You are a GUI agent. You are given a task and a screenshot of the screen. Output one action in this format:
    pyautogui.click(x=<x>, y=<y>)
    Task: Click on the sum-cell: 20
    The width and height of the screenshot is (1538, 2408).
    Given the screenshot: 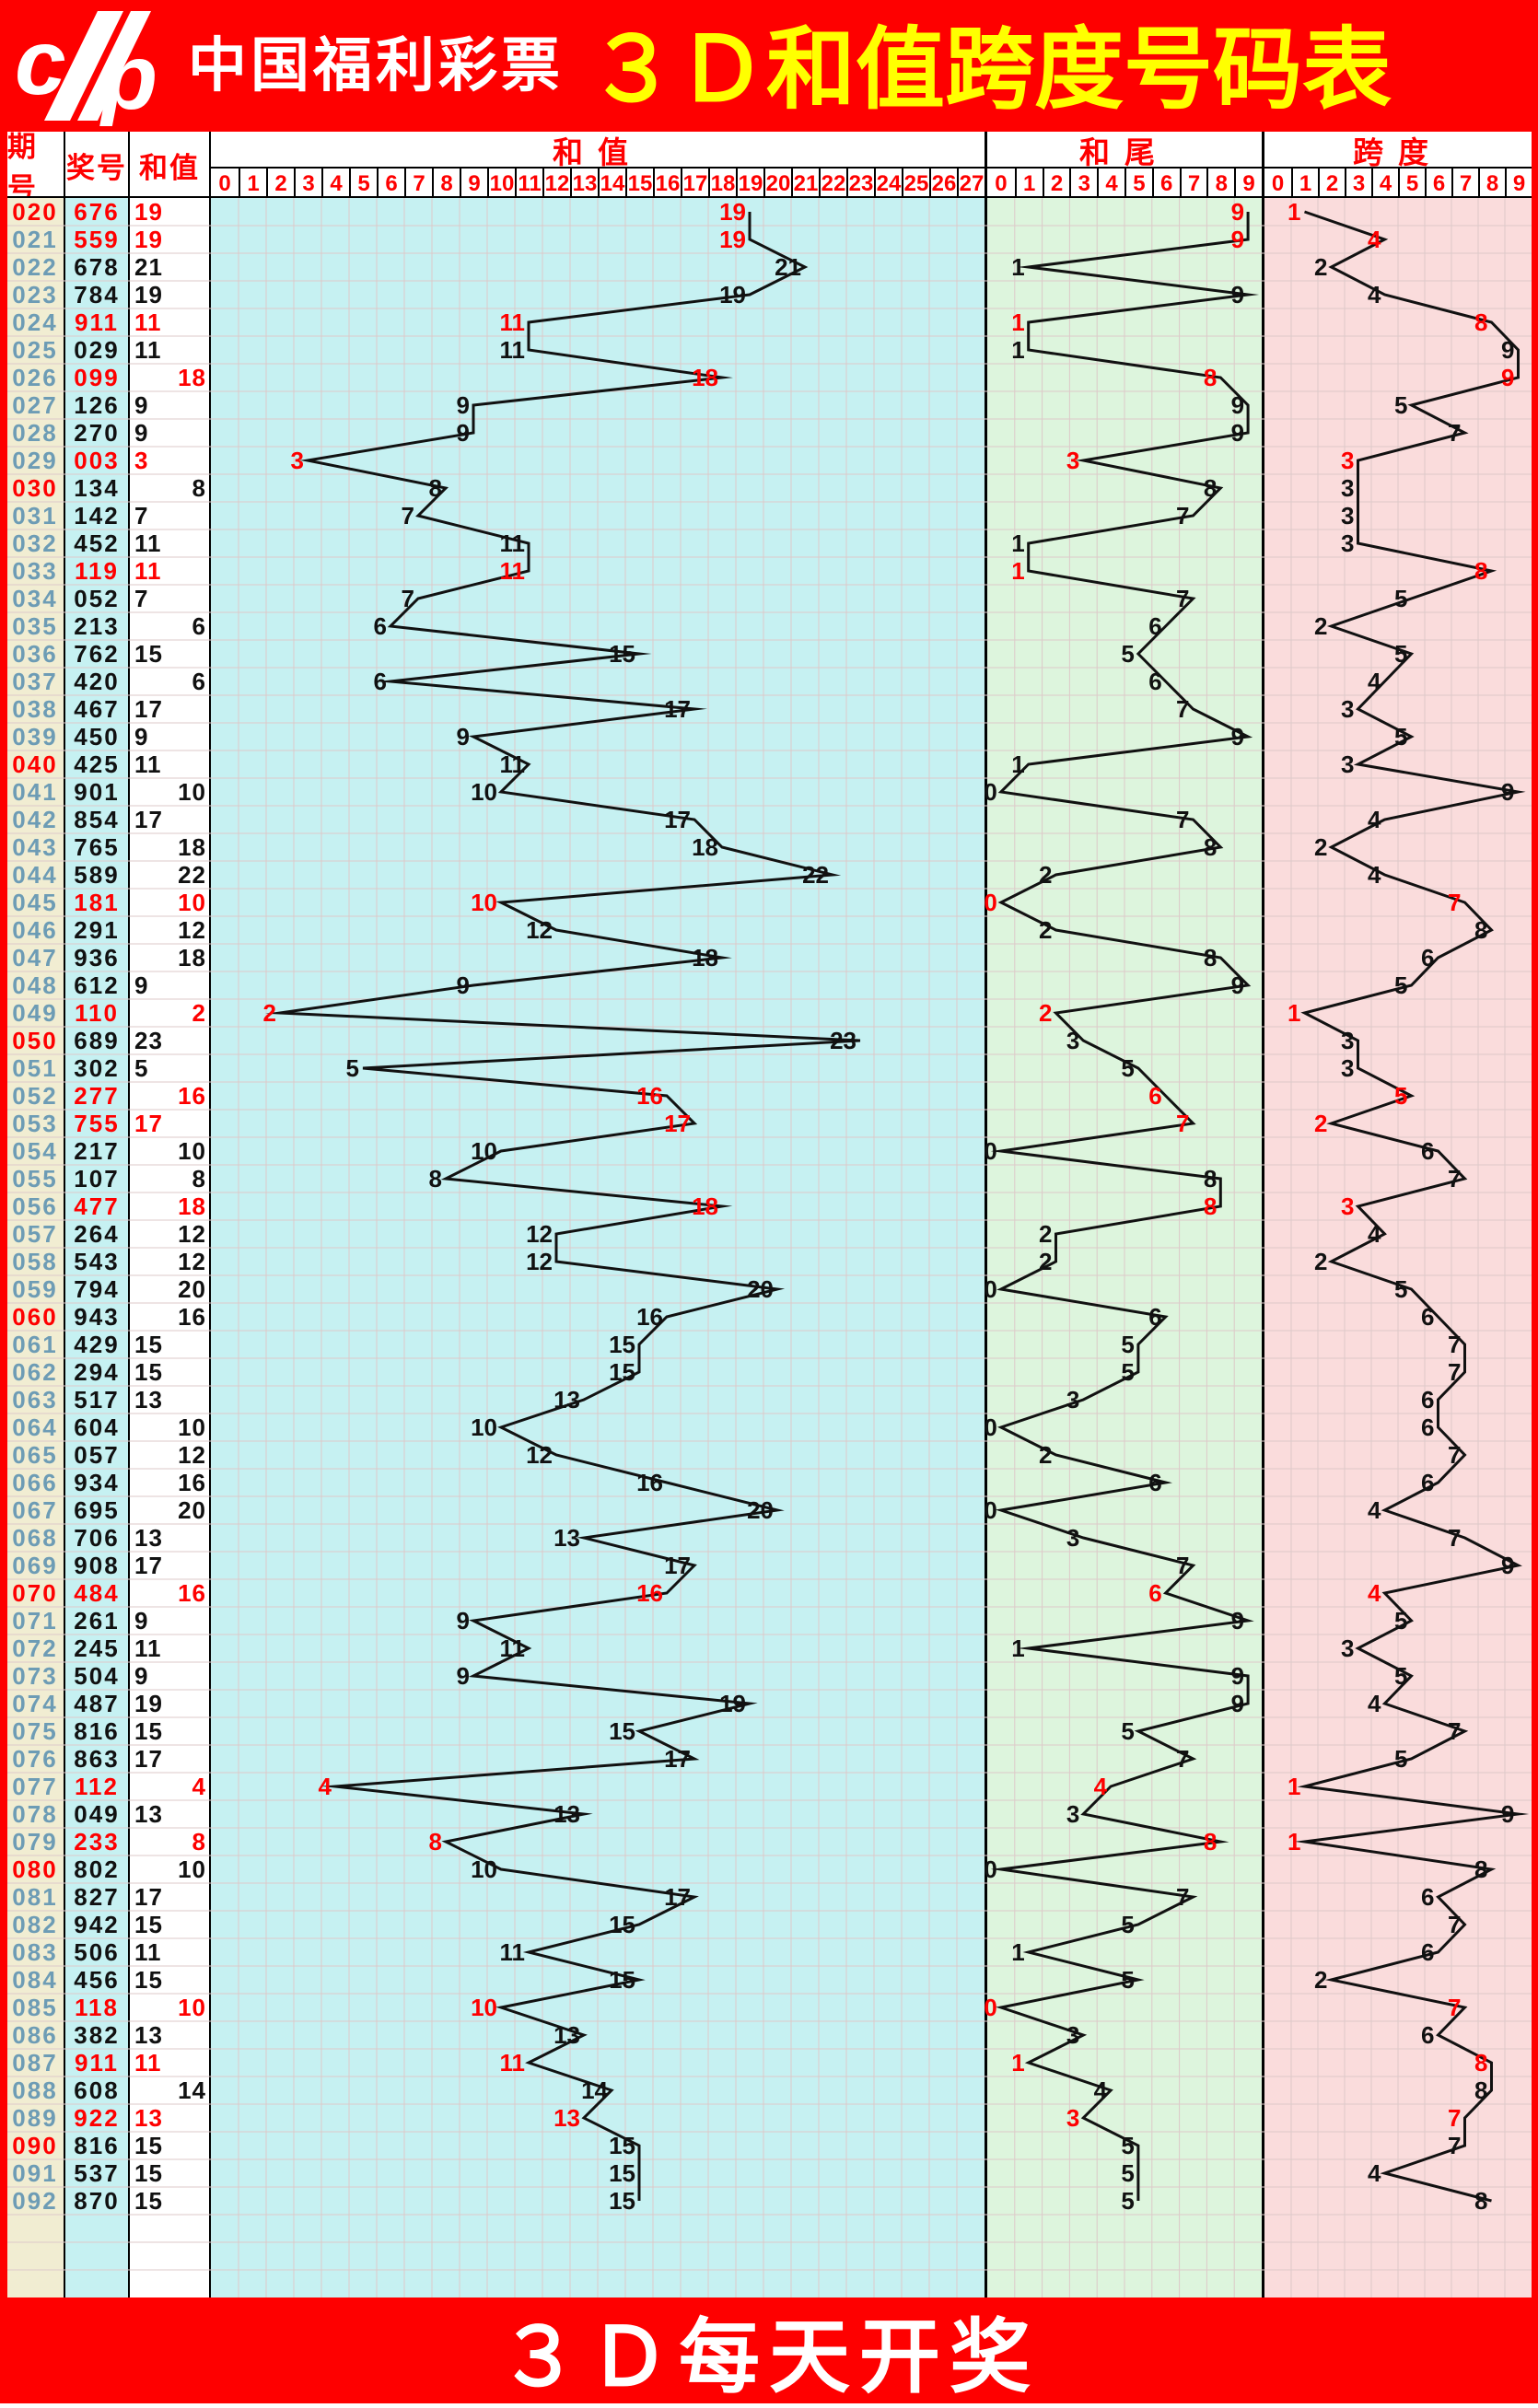 What is the action you would take?
    pyautogui.click(x=192, y=1289)
    